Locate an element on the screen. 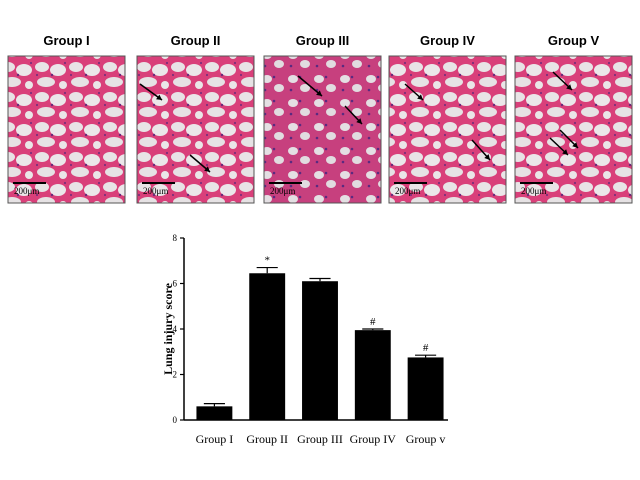 This screenshot has width=640, height=480. y-axis-label: Lung injury score is located at coordinates (168, 328).